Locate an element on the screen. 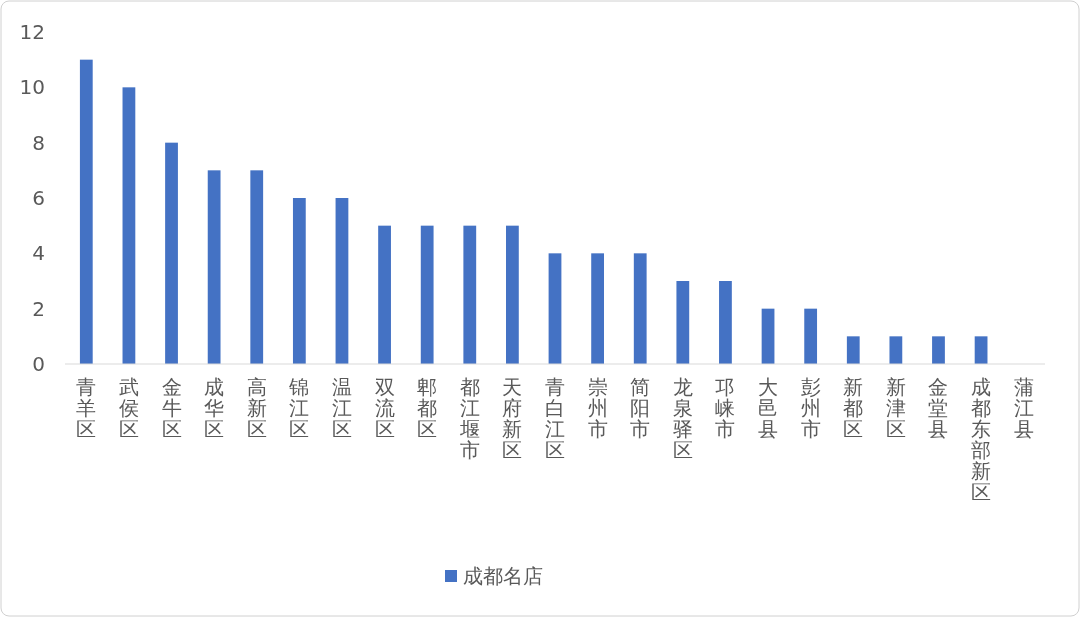 The height and width of the screenshot is (617, 1080). x-tick-label: 武侯区 is located at coordinates (128, 408).